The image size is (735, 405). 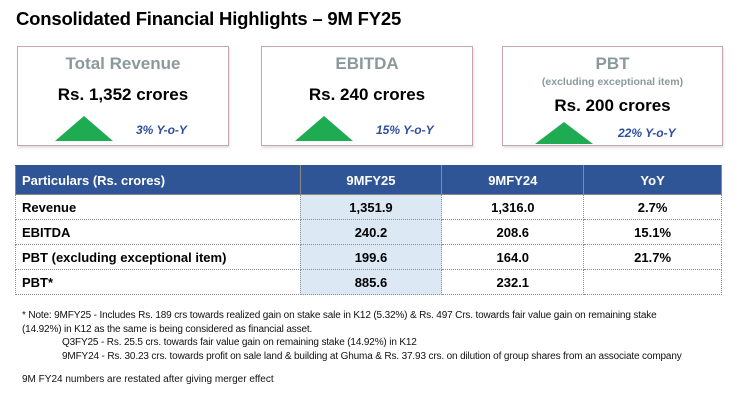 What do you see at coordinates (513, 282) in the screenshot?
I see `cell-9mfy24: 232.1` at bounding box center [513, 282].